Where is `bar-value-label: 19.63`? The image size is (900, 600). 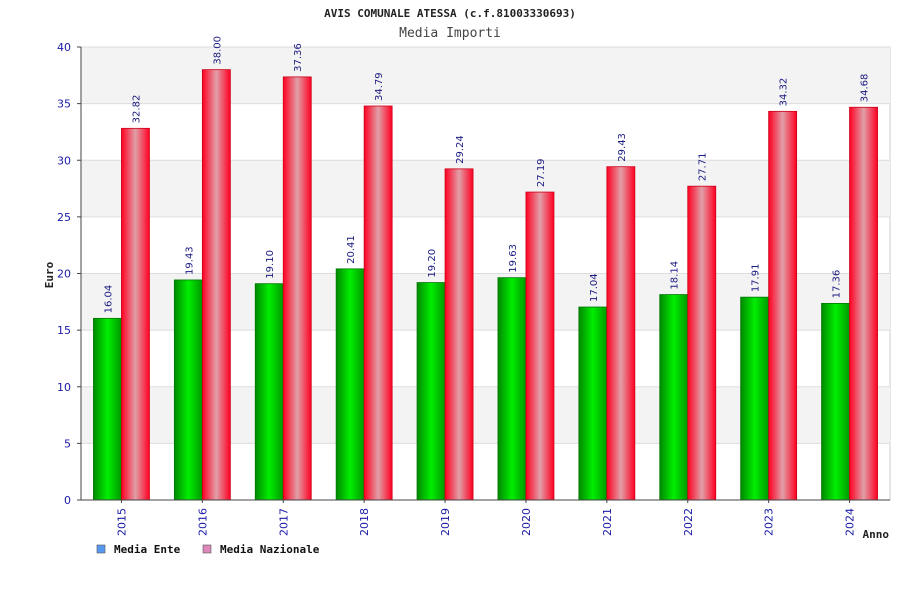
bar-value-label: 19.63 is located at coordinates (513, 258).